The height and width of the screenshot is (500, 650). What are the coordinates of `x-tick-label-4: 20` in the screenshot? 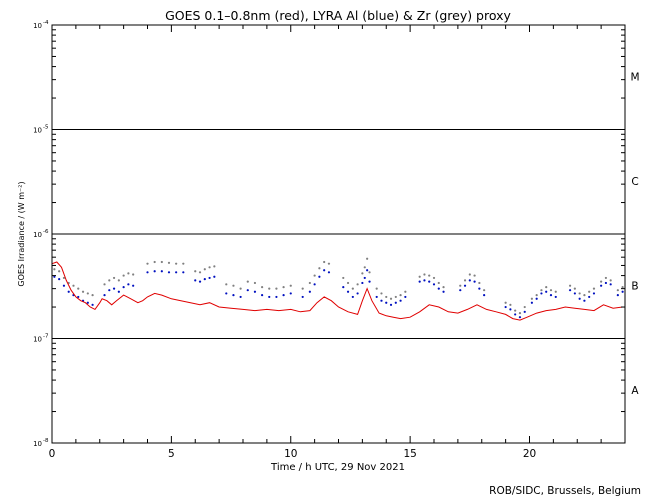 It's located at (529, 454).